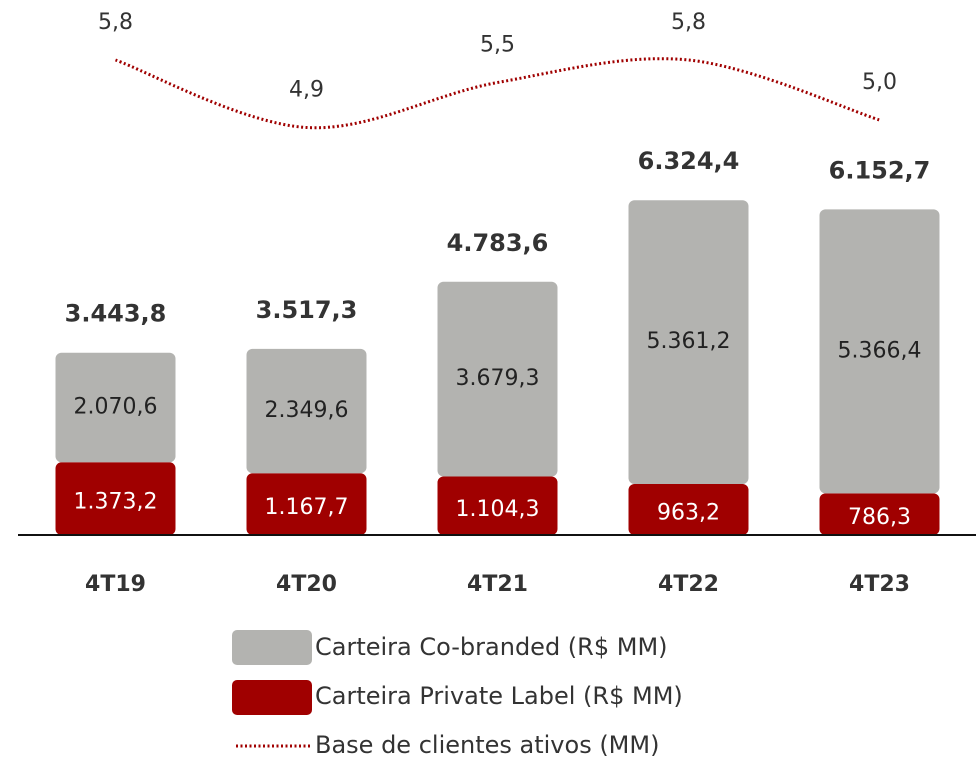  Describe the element at coordinates (498, 509) in the screenshot. I see `segment-label: 1.104,3` at that location.